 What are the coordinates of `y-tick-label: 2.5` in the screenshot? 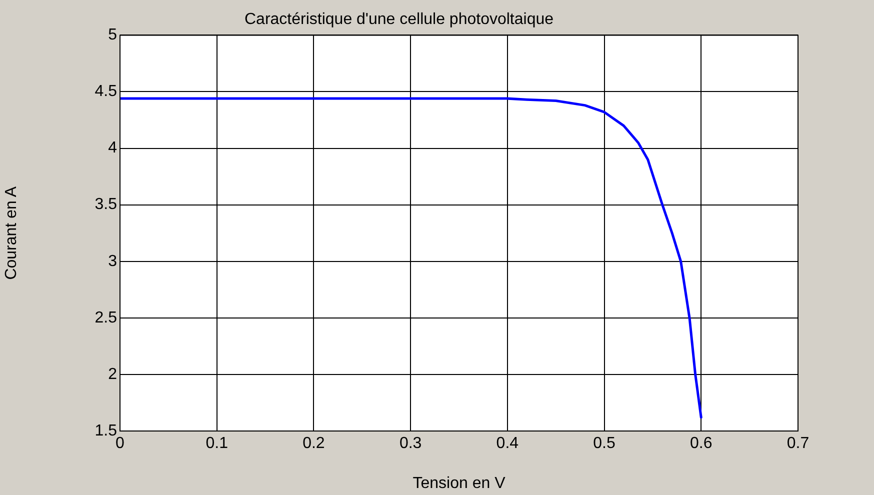 It's located at (106, 317).